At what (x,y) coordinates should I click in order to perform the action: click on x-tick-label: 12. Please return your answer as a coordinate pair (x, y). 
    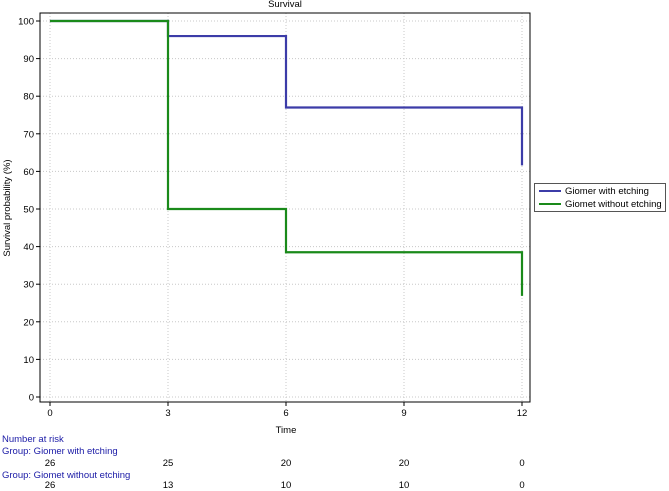
    Looking at the image, I should click on (522, 413).